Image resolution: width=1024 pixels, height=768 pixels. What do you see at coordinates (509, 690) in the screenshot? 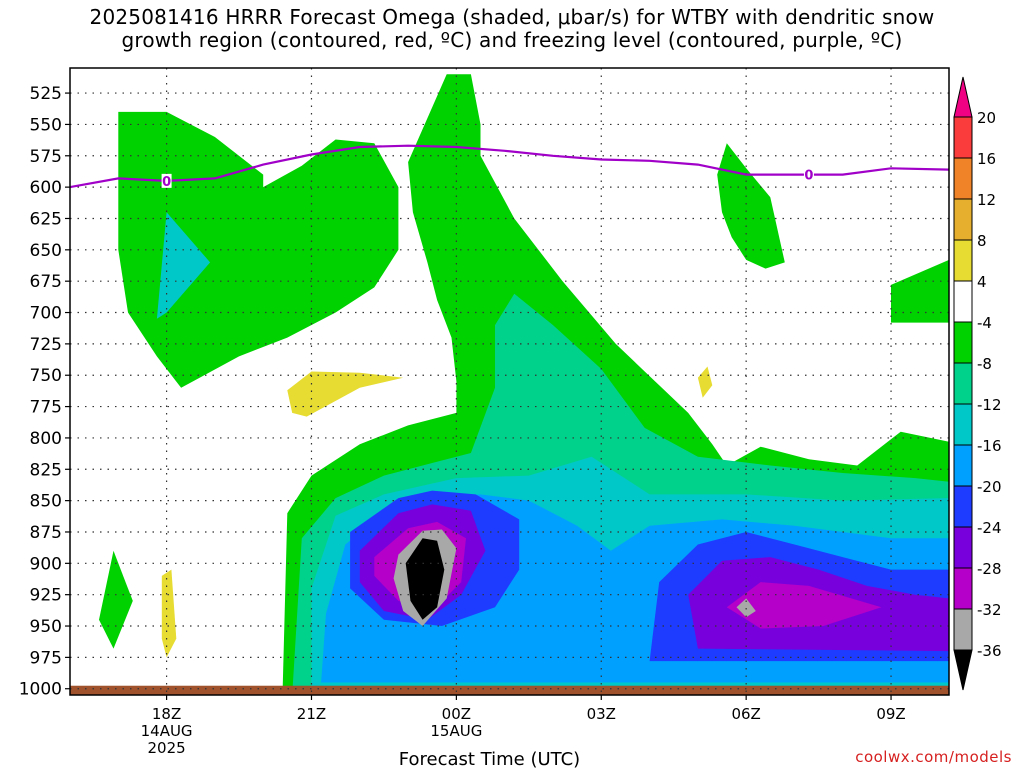
I see `surface-strip` at bounding box center [509, 690].